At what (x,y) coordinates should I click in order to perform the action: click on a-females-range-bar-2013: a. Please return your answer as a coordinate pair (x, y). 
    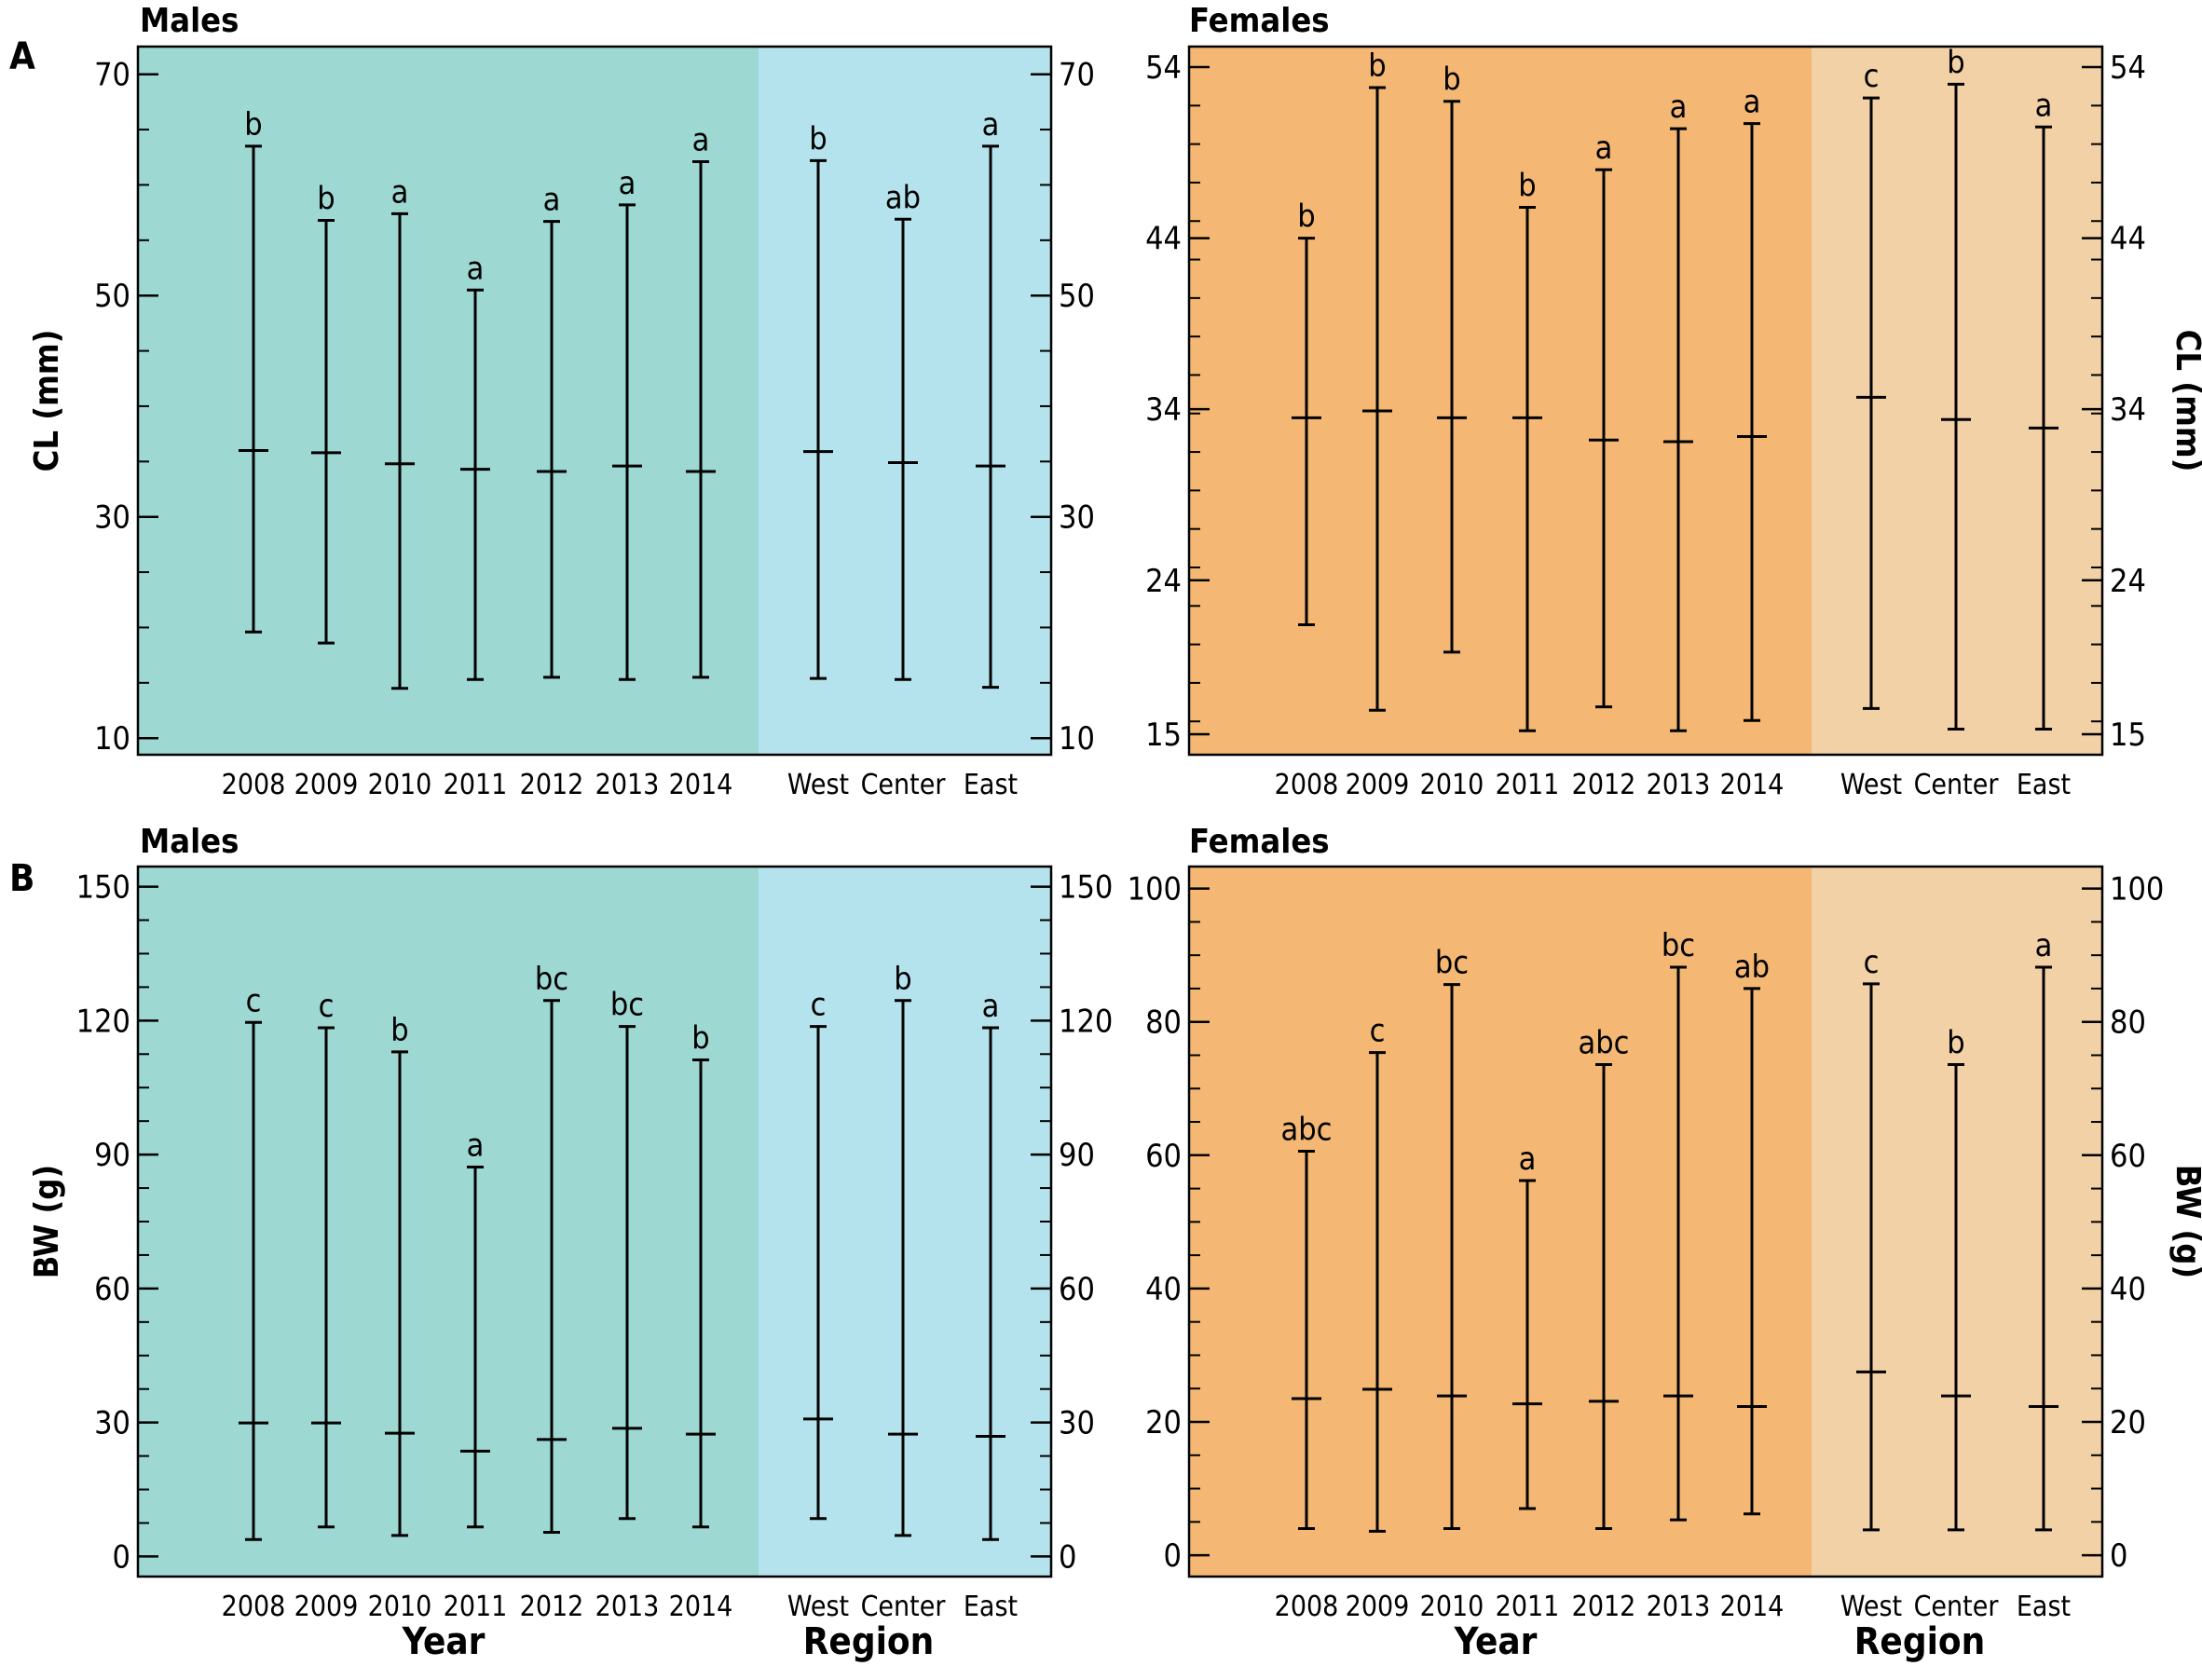
    Looking at the image, I should click on (1678, 410).